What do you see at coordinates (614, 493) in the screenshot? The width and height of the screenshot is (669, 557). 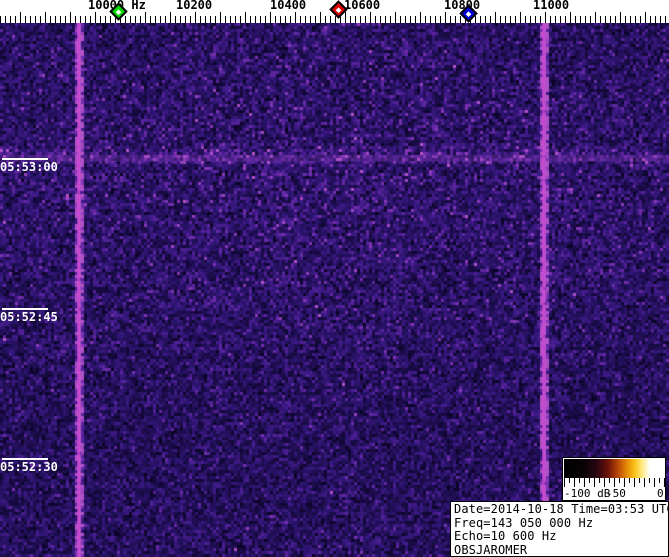 I see `colorbar-scale-labels: -100 dB -50 0` at bounding box center [614, 493].